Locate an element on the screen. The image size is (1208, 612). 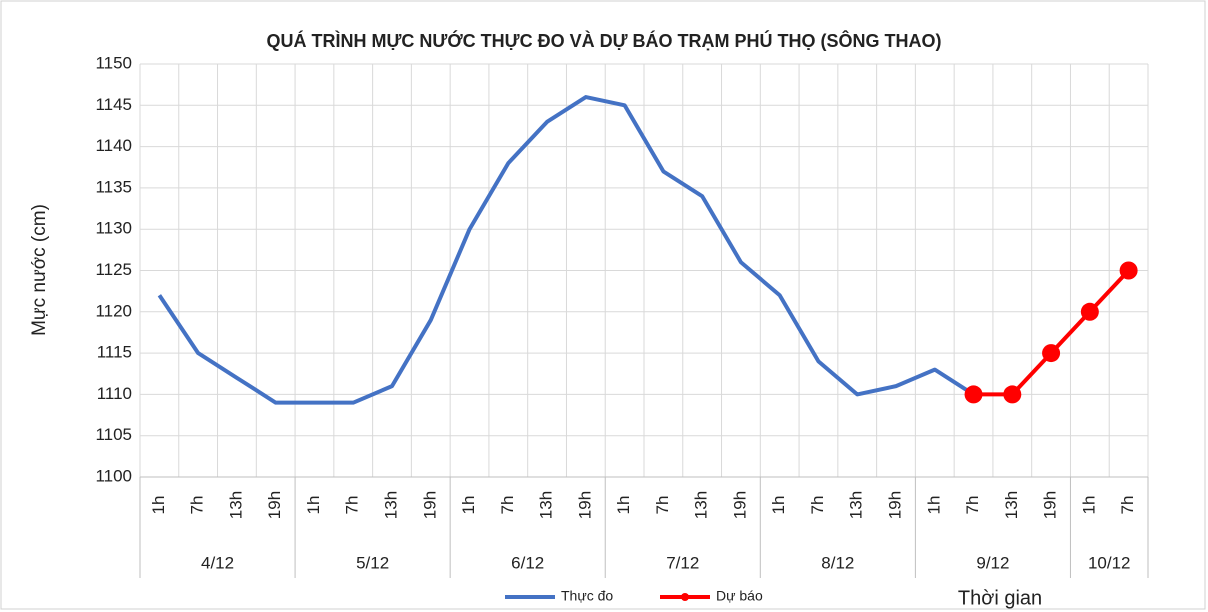
legend-label: Thực đo is located at coordinates (587, 596).